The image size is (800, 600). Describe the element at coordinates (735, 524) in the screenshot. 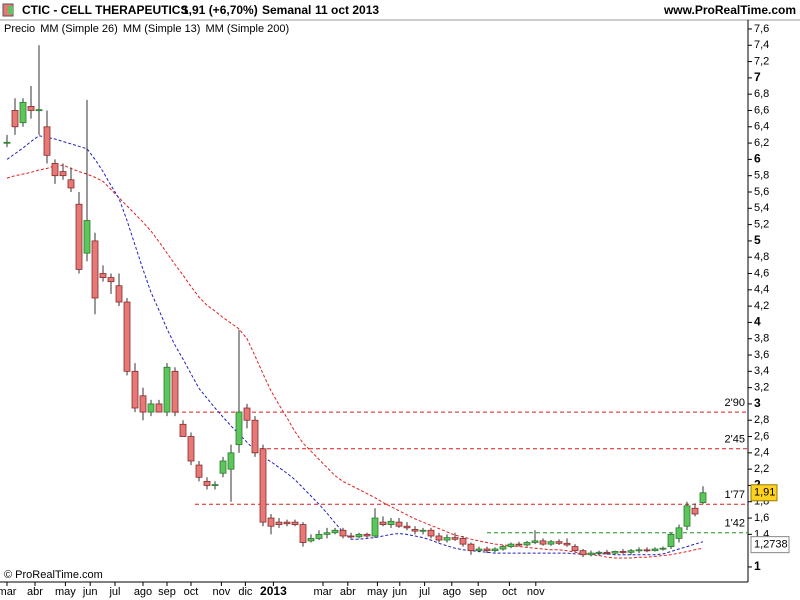

I see `level-label: 1'42` at that location.